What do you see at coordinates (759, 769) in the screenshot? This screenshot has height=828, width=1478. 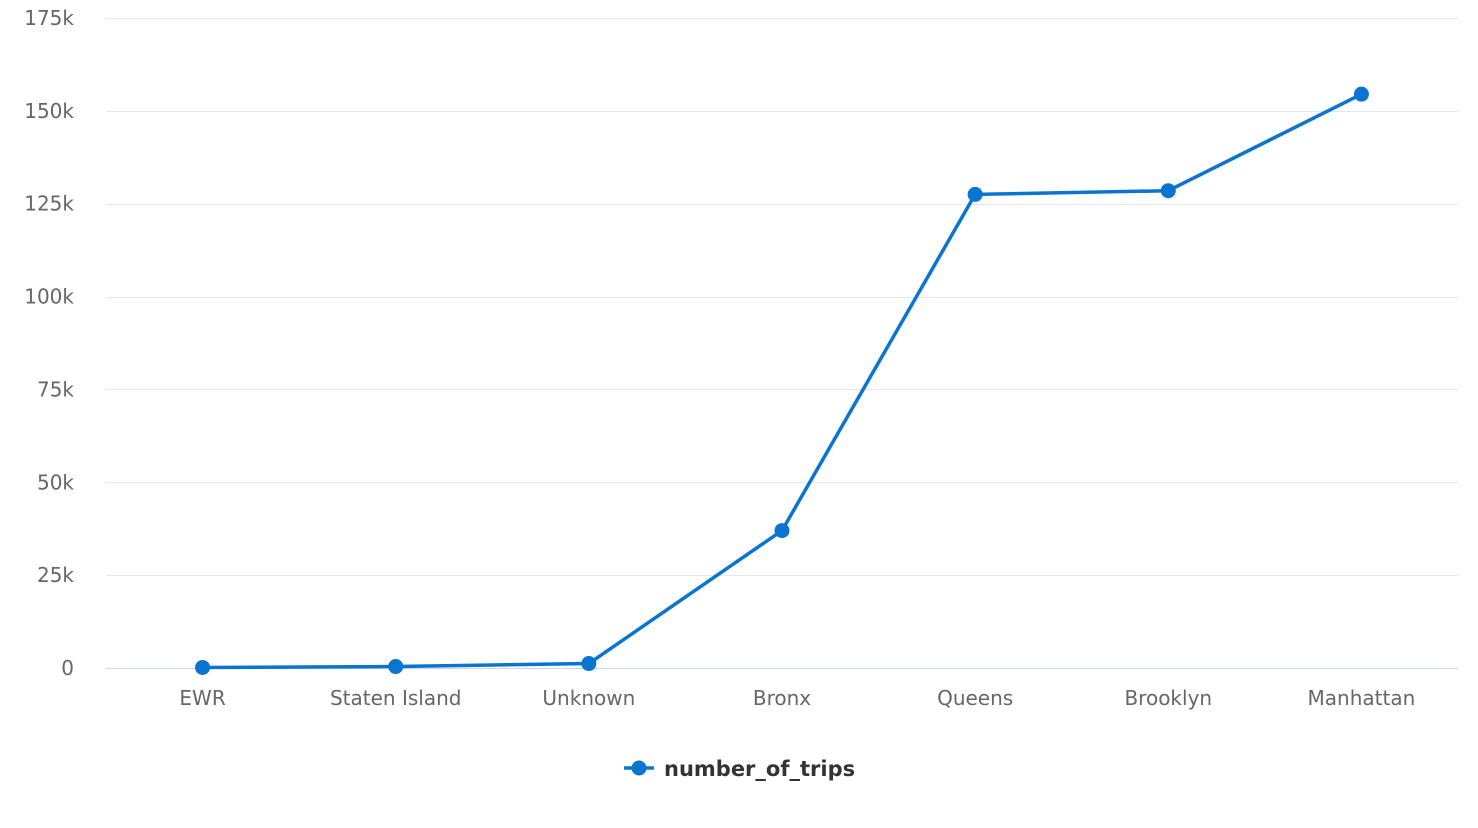 I see `legend-label: number_of_trips` at bounding box center [759, 769].